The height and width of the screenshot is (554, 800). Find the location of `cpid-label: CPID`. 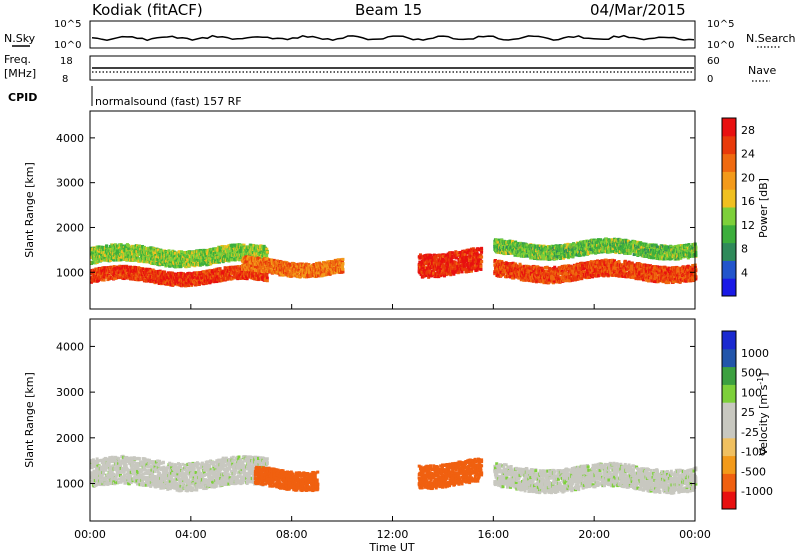

cpid-label: CPID is located at coordinates (22, 97).